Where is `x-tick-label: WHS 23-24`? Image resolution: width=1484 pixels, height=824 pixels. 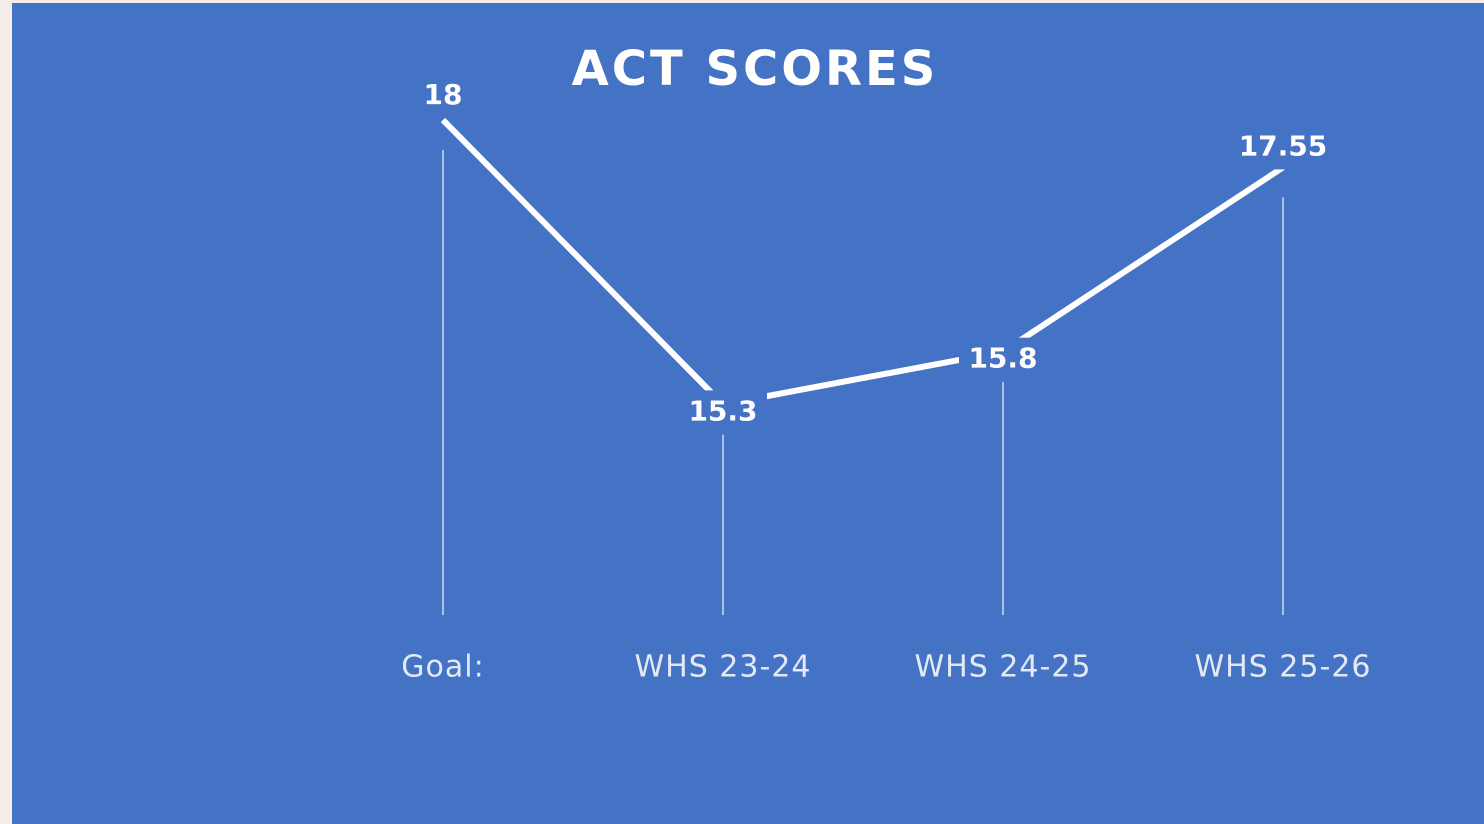
x-tick-label: WHS 23-24 is located at coordinates (723, 667).